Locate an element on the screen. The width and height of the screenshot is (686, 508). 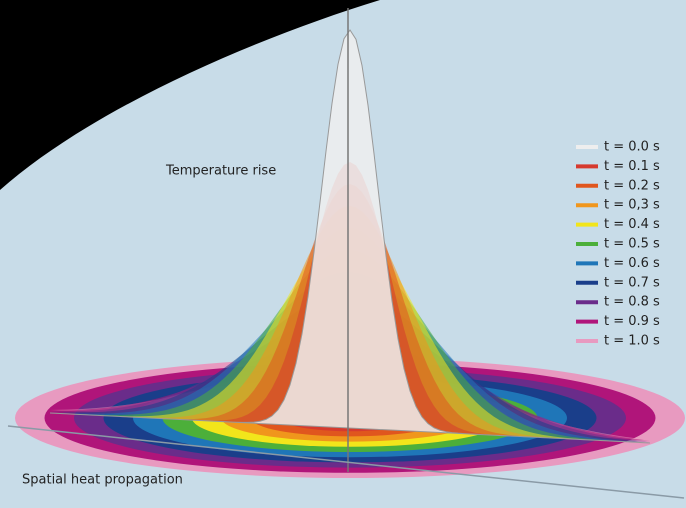
horizontal-axis-label: Spatial heat propagation is located at coordinates (102, 480).